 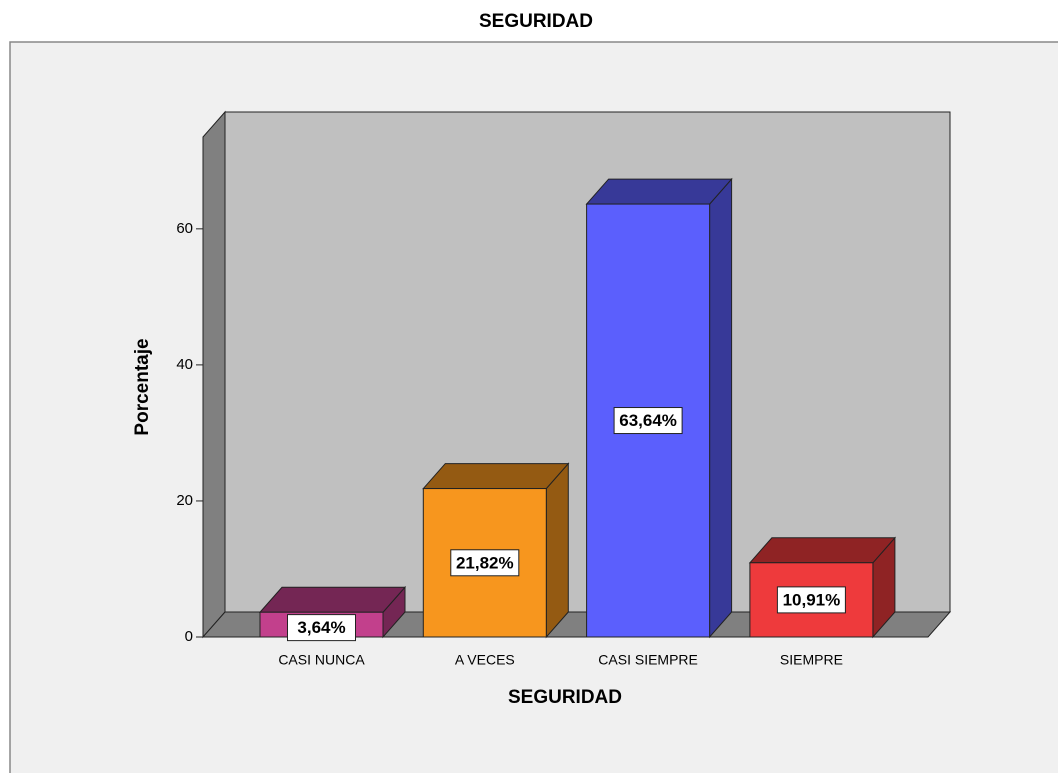 What do you see at coordinates (184, 500) in the screenshot?
I see `y-tick-label: 20` at bounding box center [184, 500].